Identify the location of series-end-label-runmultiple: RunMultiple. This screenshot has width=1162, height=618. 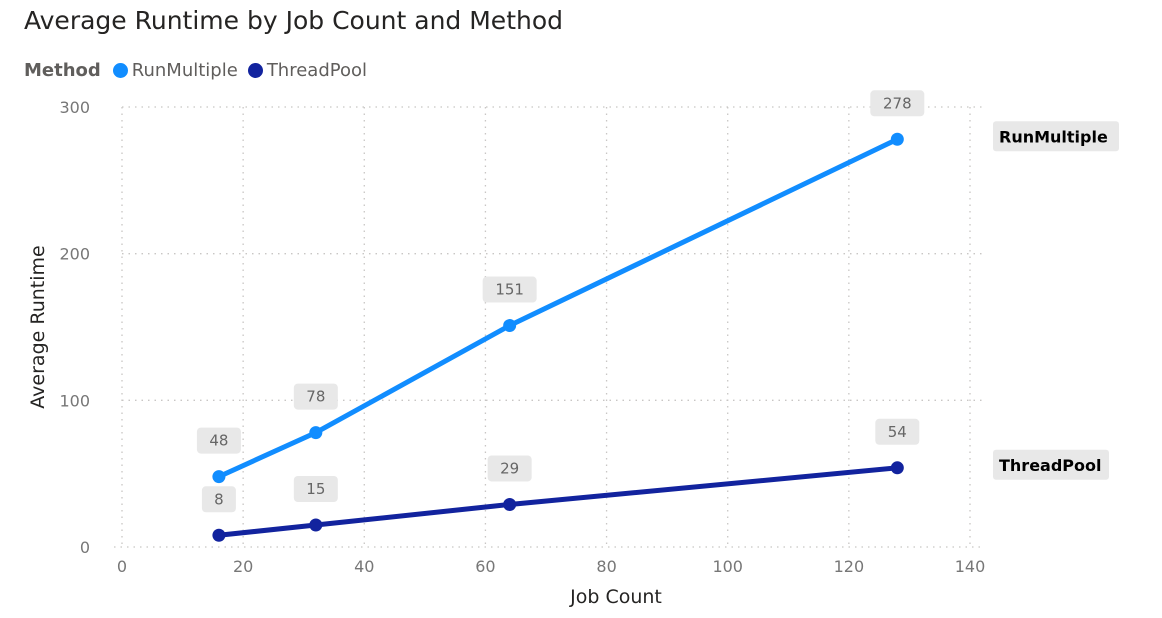
(1053, 136).